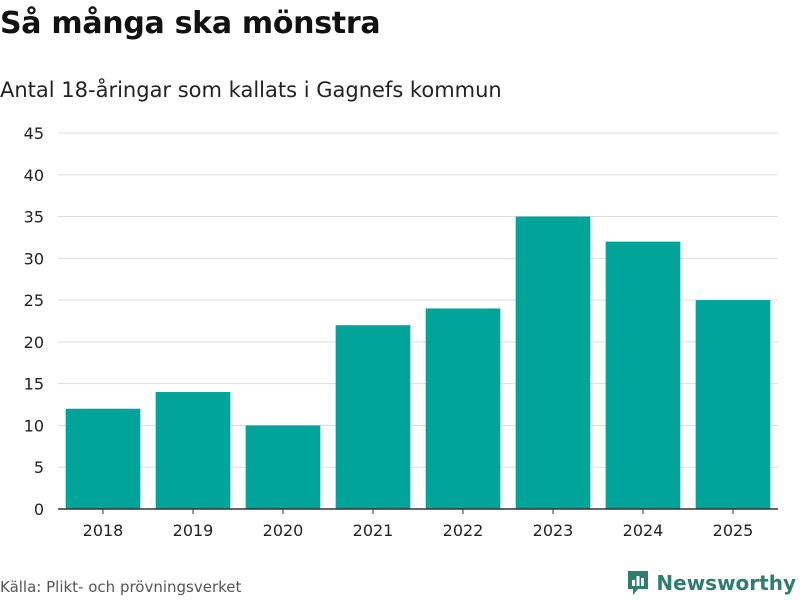 Image resolution: width=800 pixels, height=600 pixels. I want to click on y-tick-label: 5, so click(39, 467).